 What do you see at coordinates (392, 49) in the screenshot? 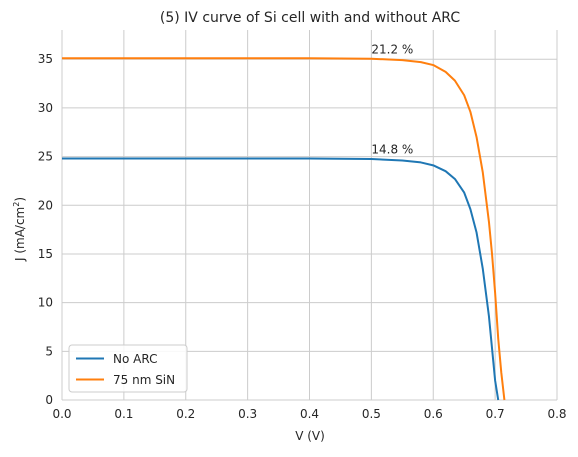
I see `efficiency-annotation: 21.2 %` at bounding box center [392, 49].